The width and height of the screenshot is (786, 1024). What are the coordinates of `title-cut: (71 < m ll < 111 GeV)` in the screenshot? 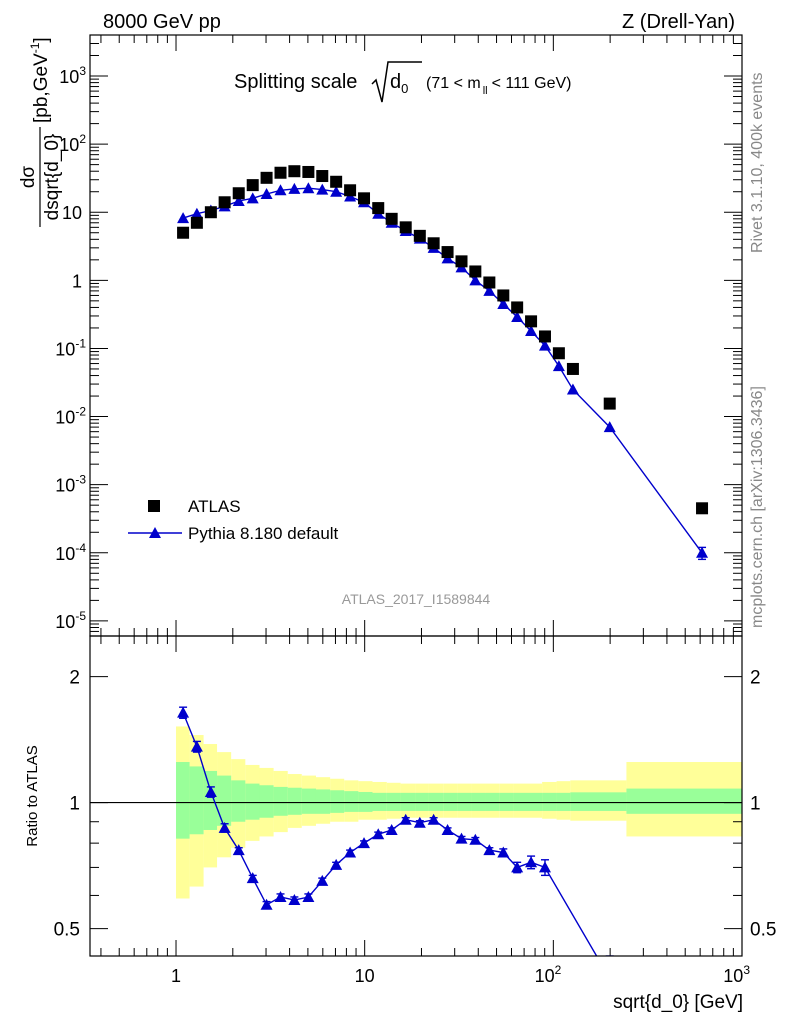 It's located at (498, 86).